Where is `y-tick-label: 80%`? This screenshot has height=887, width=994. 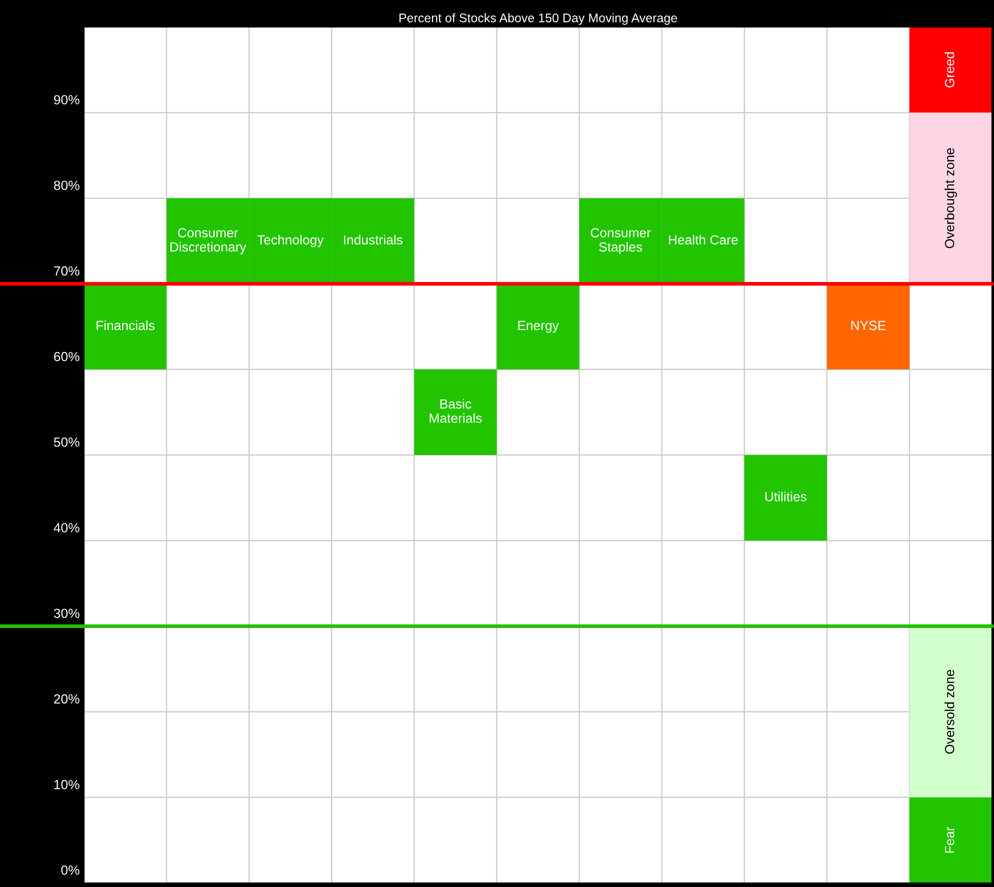
y-tick-label: 80% is located at coordinates (67, 185).